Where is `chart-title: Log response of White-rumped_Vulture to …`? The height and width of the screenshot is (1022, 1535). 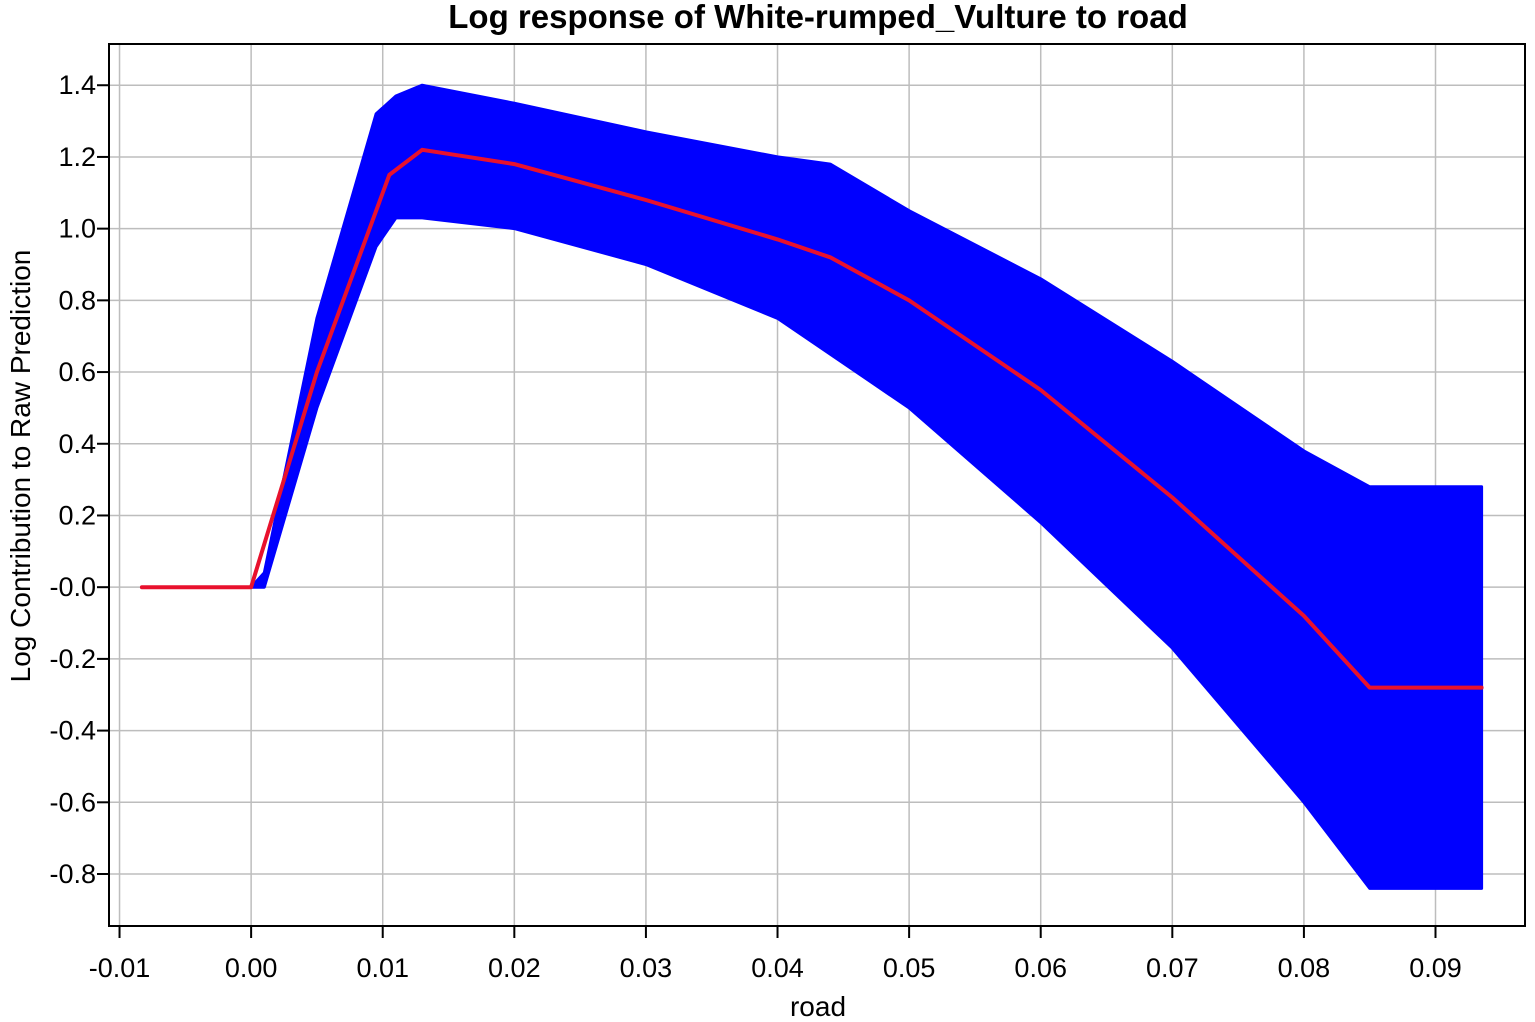
chart-title: Log response of White-rumped_Vulture to … is located at coordinates (817, 17).